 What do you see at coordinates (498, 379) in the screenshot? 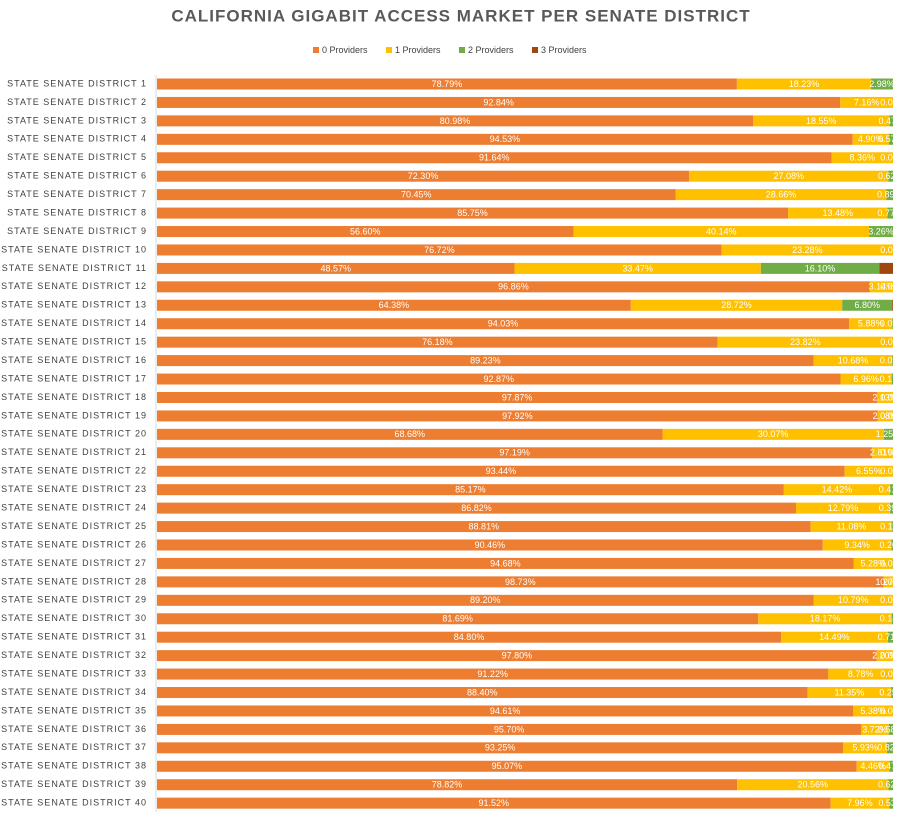
I see `data-label: 92.87%` at bounding box center [498, 379].